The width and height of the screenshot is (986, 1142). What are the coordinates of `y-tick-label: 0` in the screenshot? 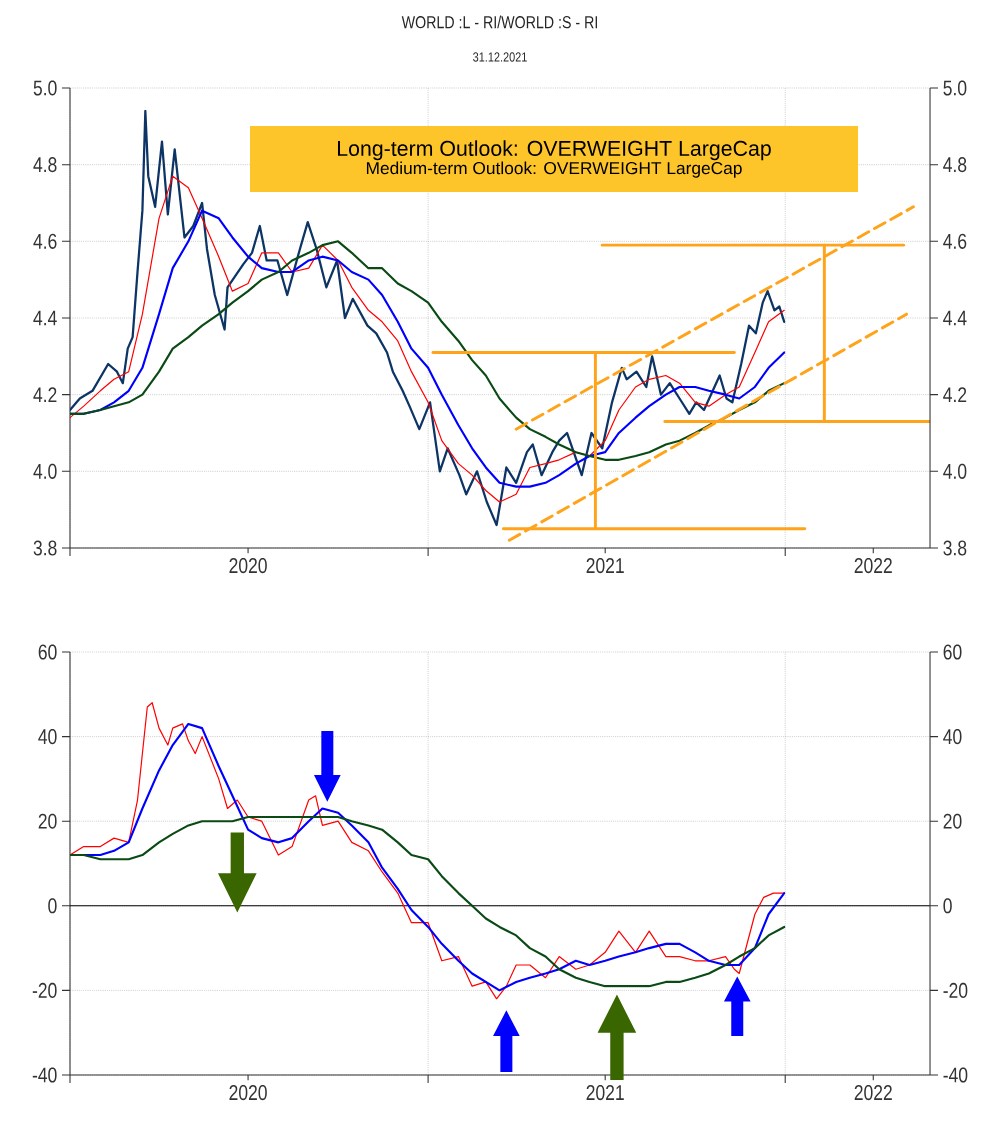 It's located at (52, 906).